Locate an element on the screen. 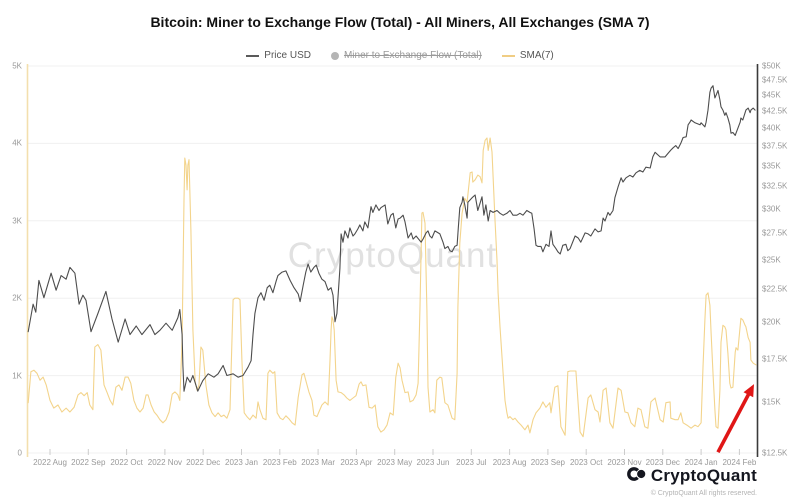 The image size is (800, 502). x-axis-tick-label: 2022 Nov is located at coordinates (165, 462).